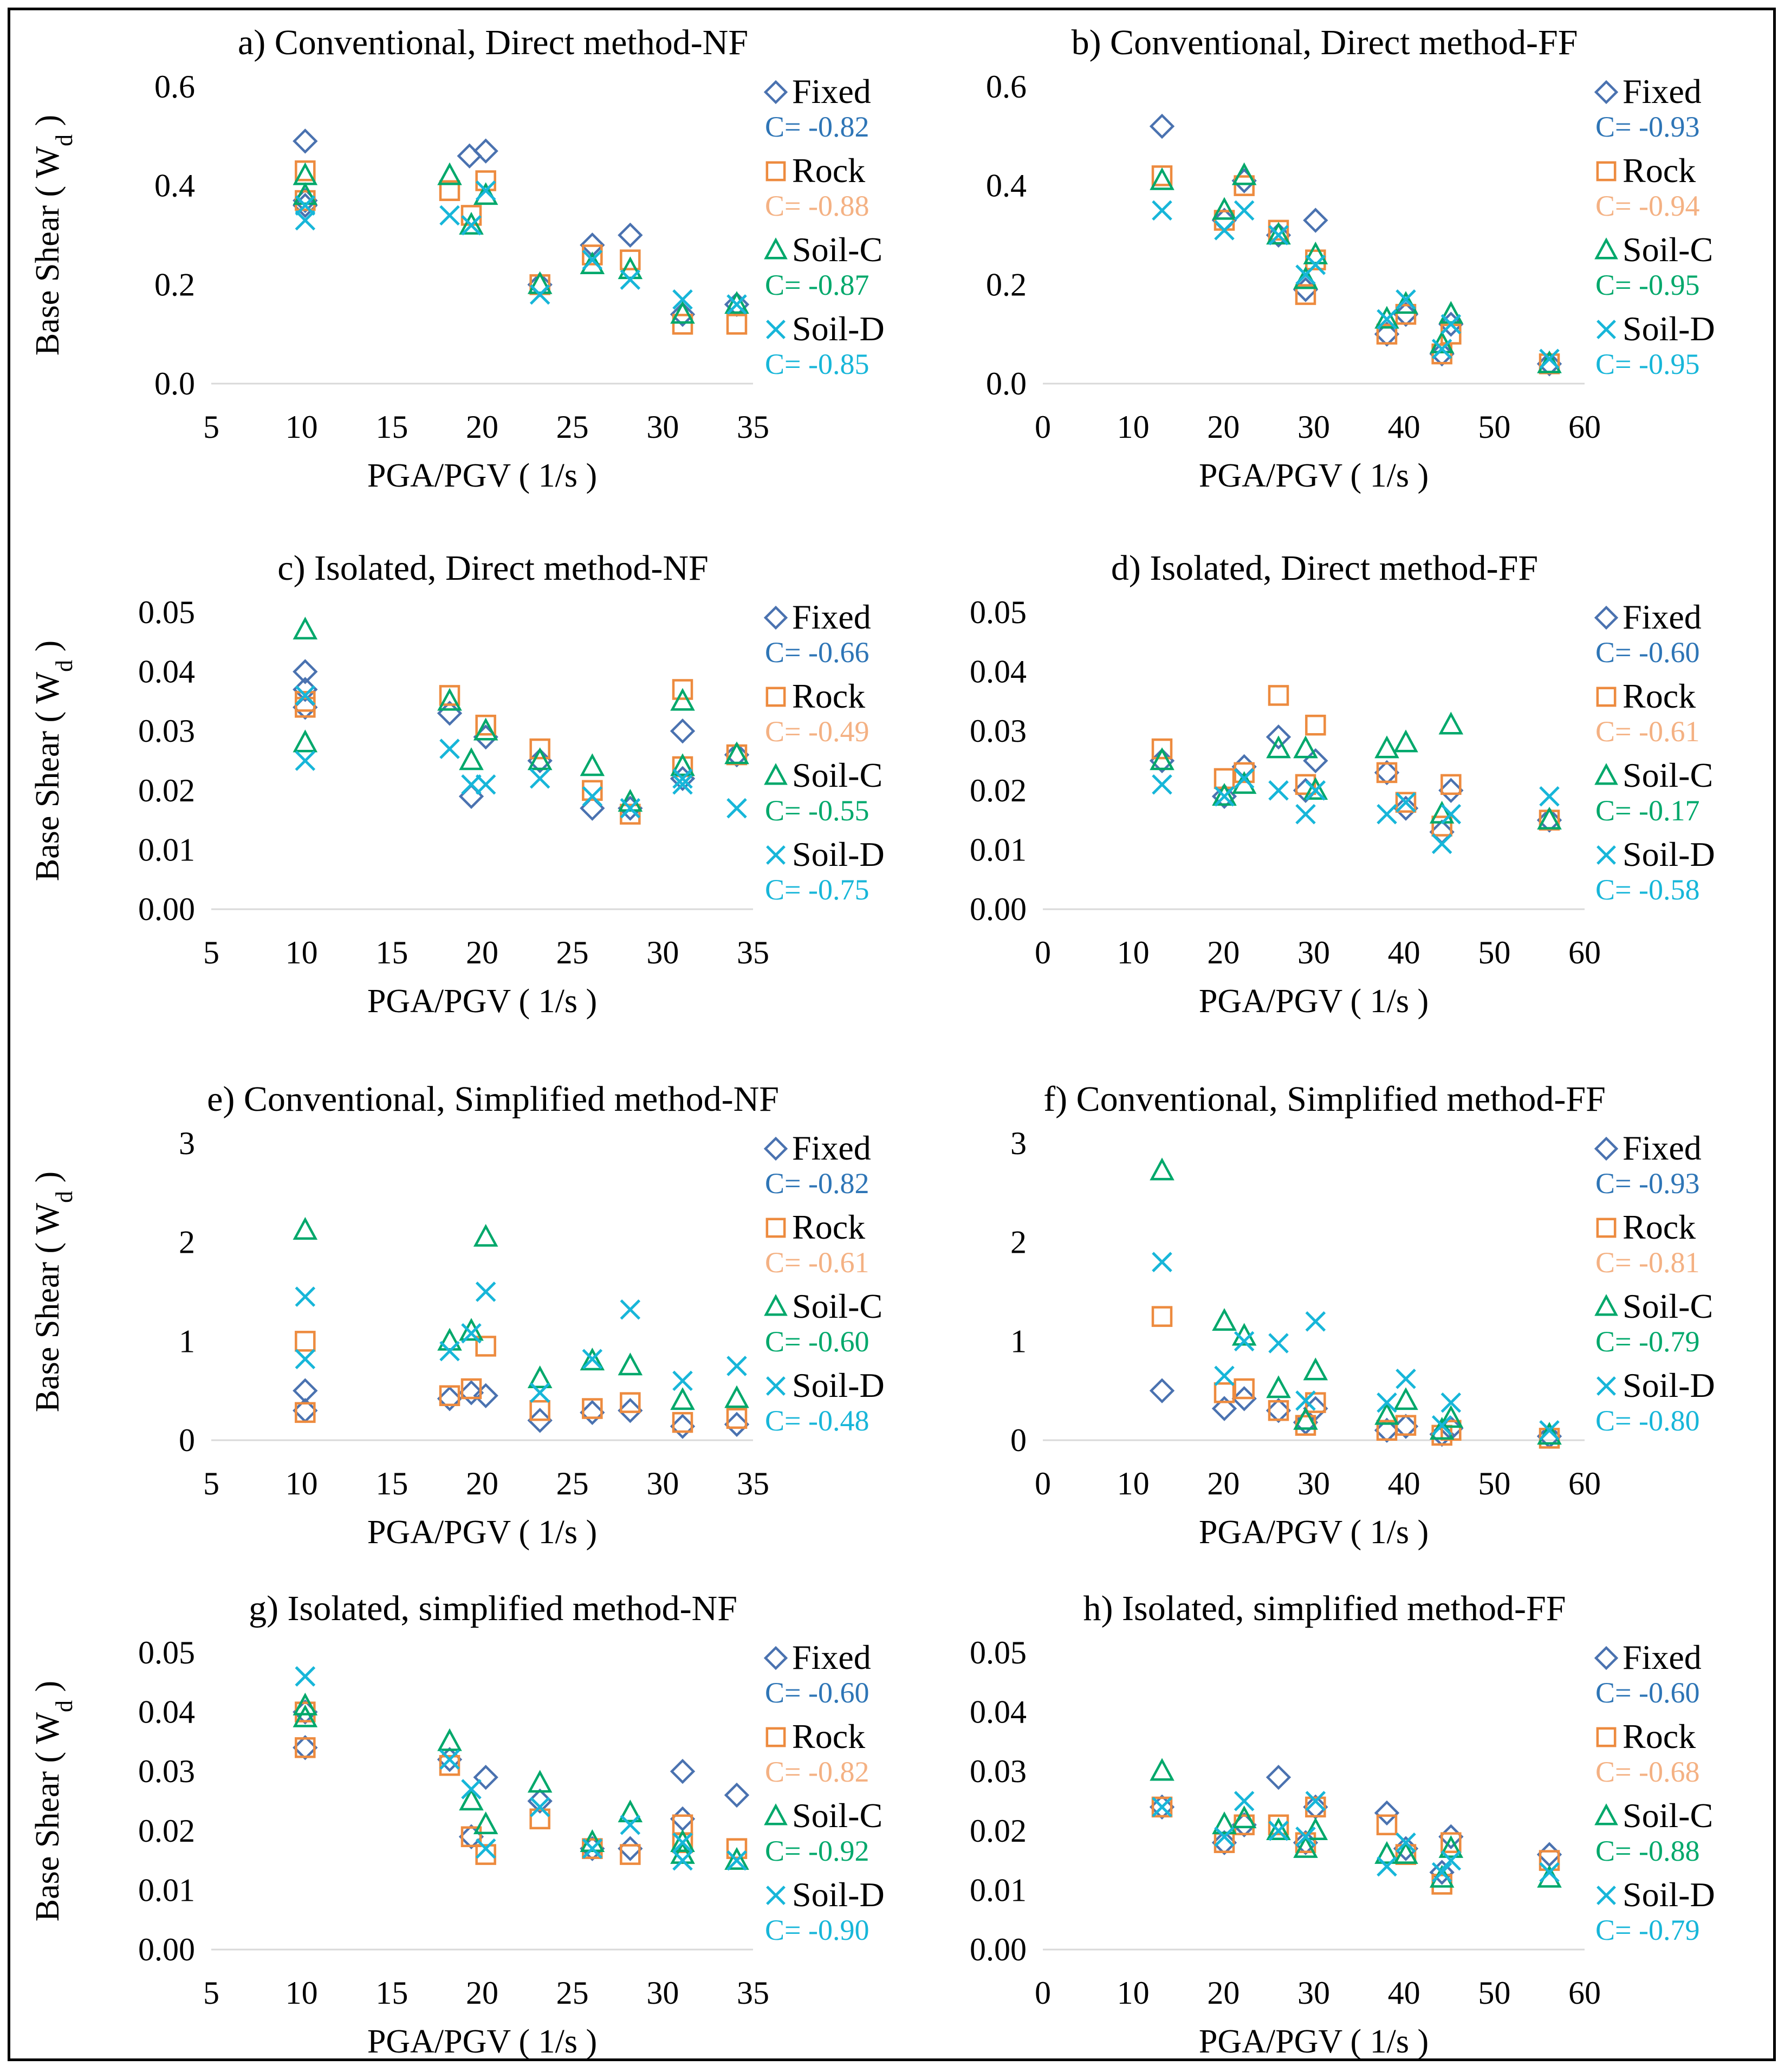 The image size is (1791, 2072). Describe the element at coordinates (53, 1292) in the screenshot. I see `y-axis-label: Base Shear ( Wd )` at that location.